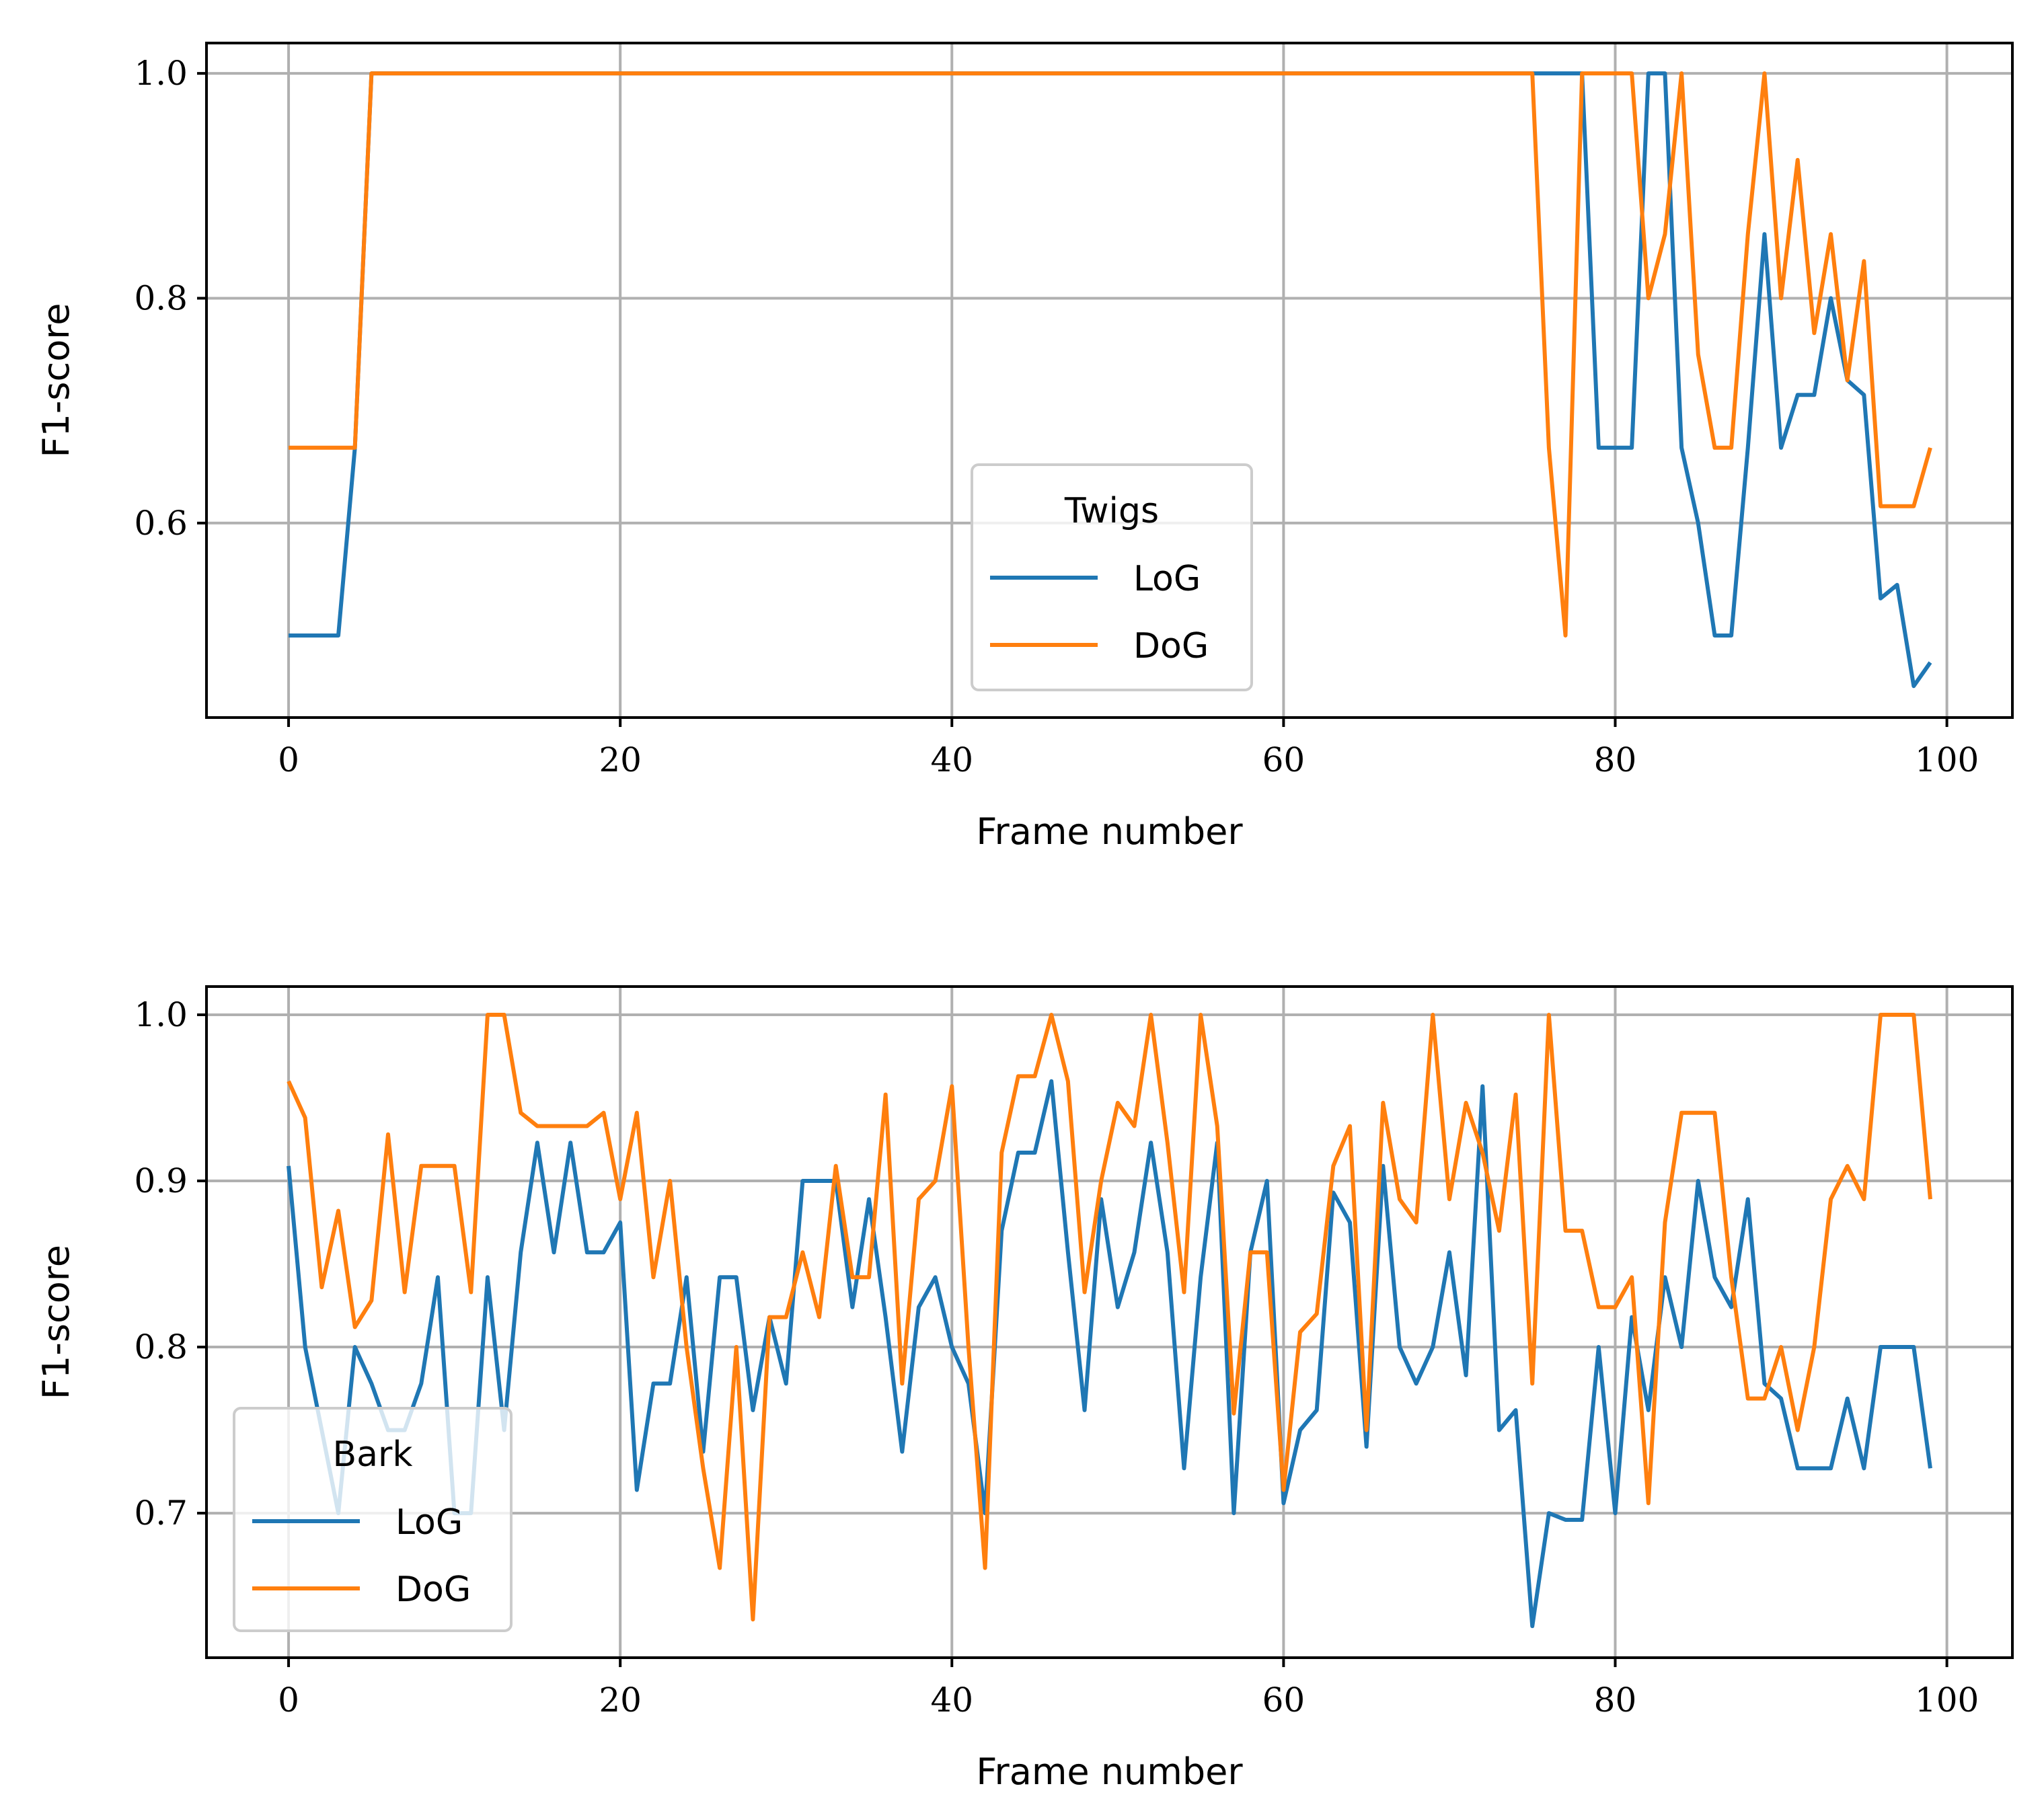 Image resolution: width=2044 pixels, height=1809 pixels. What do you see at coordinates (1111, 511) in the screenshot?
I see `legend-title: Twigs` at bounding box center [1111, 511].